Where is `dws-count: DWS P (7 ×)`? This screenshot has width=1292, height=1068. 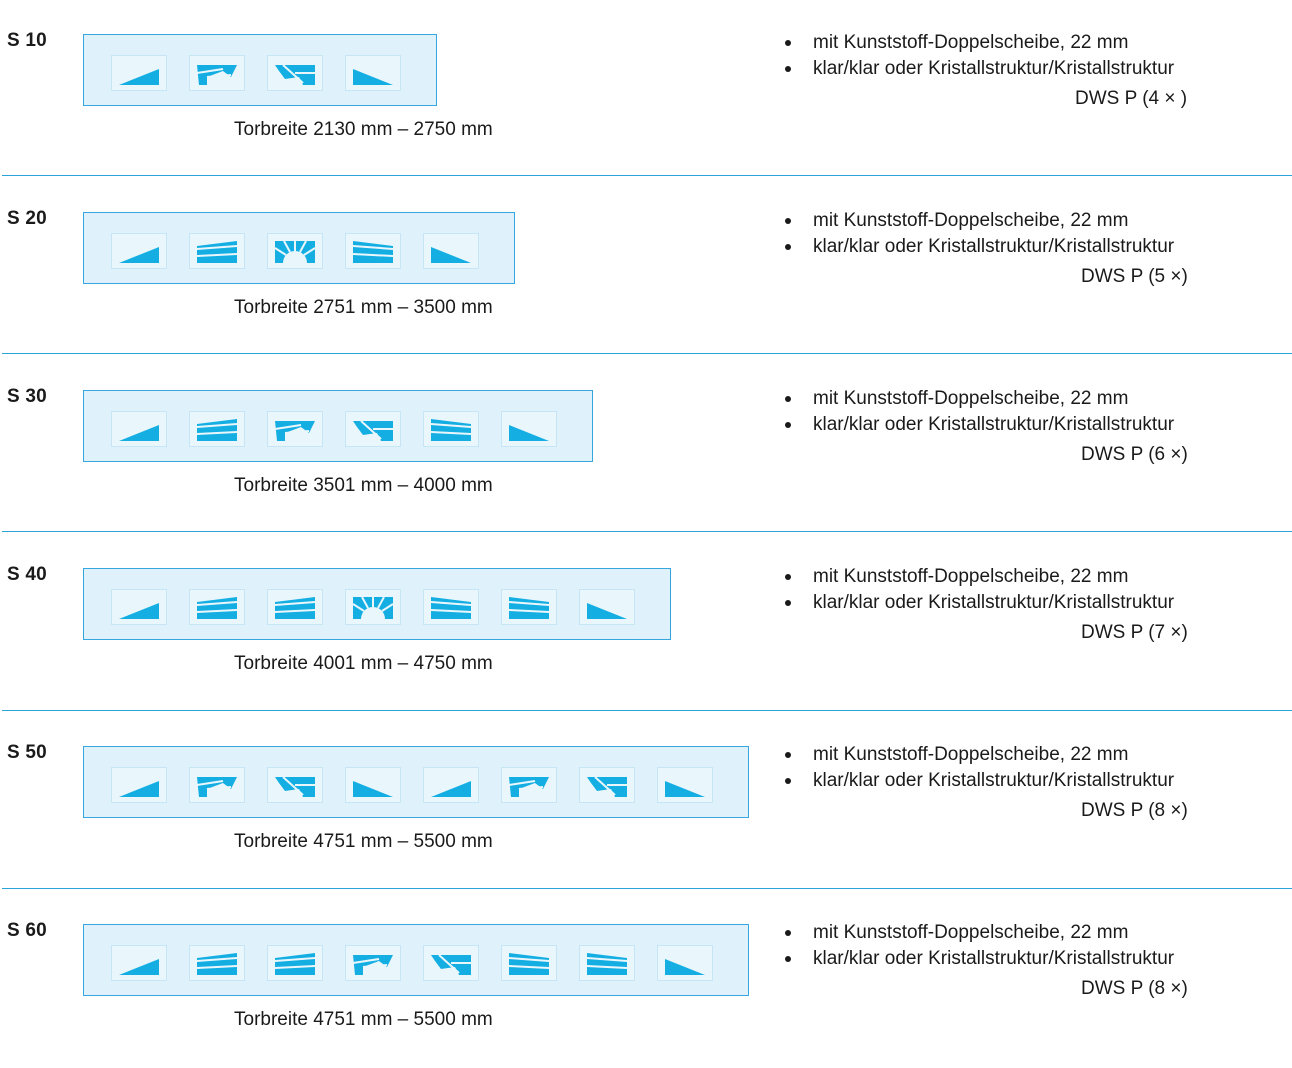 dws-count: DWS P (7 ×) is located at coordinates (1134, 632).